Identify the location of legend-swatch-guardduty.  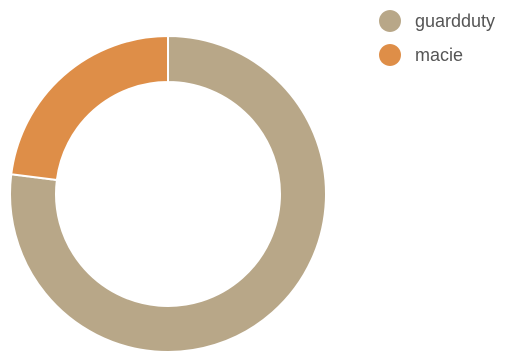
(390, 21).